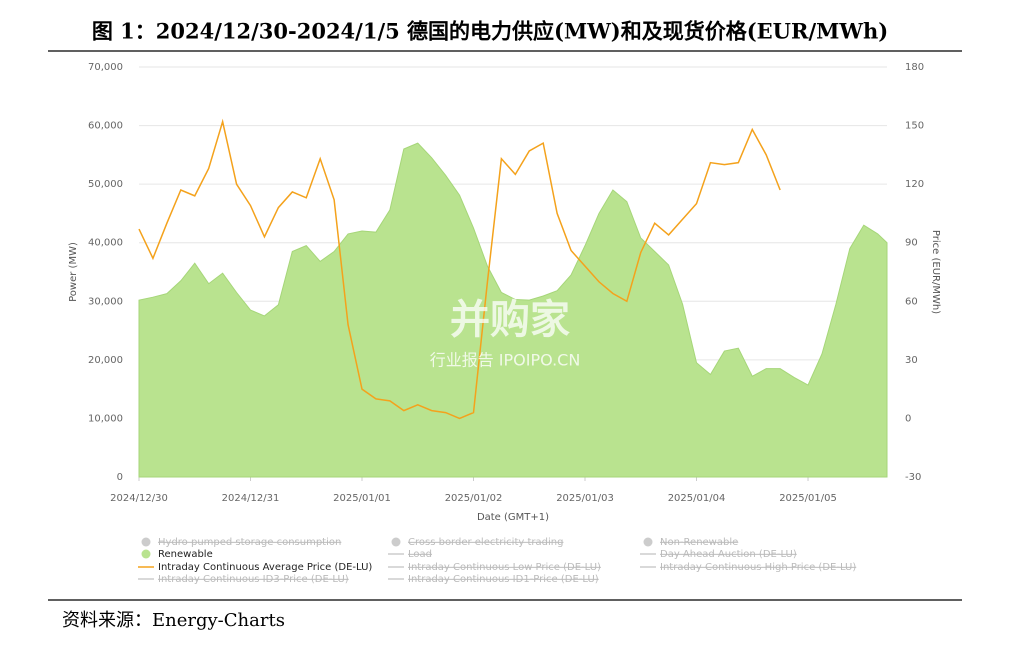 The width and height of the screenshot is (1019, 663). Describe the element at coordinates (105, 184) in the screenshot. I see `y-tick-label: 50,000` at that location.